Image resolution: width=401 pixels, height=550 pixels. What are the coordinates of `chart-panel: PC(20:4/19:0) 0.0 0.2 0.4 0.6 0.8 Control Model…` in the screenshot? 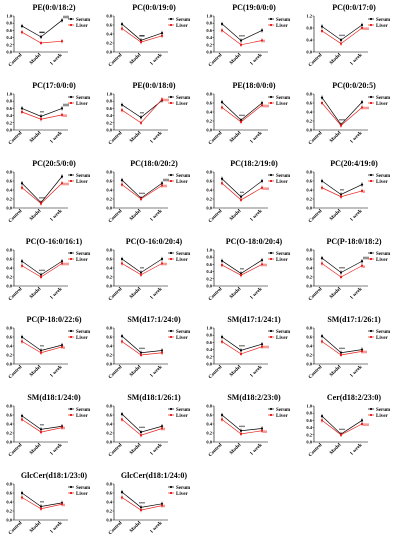 It's located at (351, 196).